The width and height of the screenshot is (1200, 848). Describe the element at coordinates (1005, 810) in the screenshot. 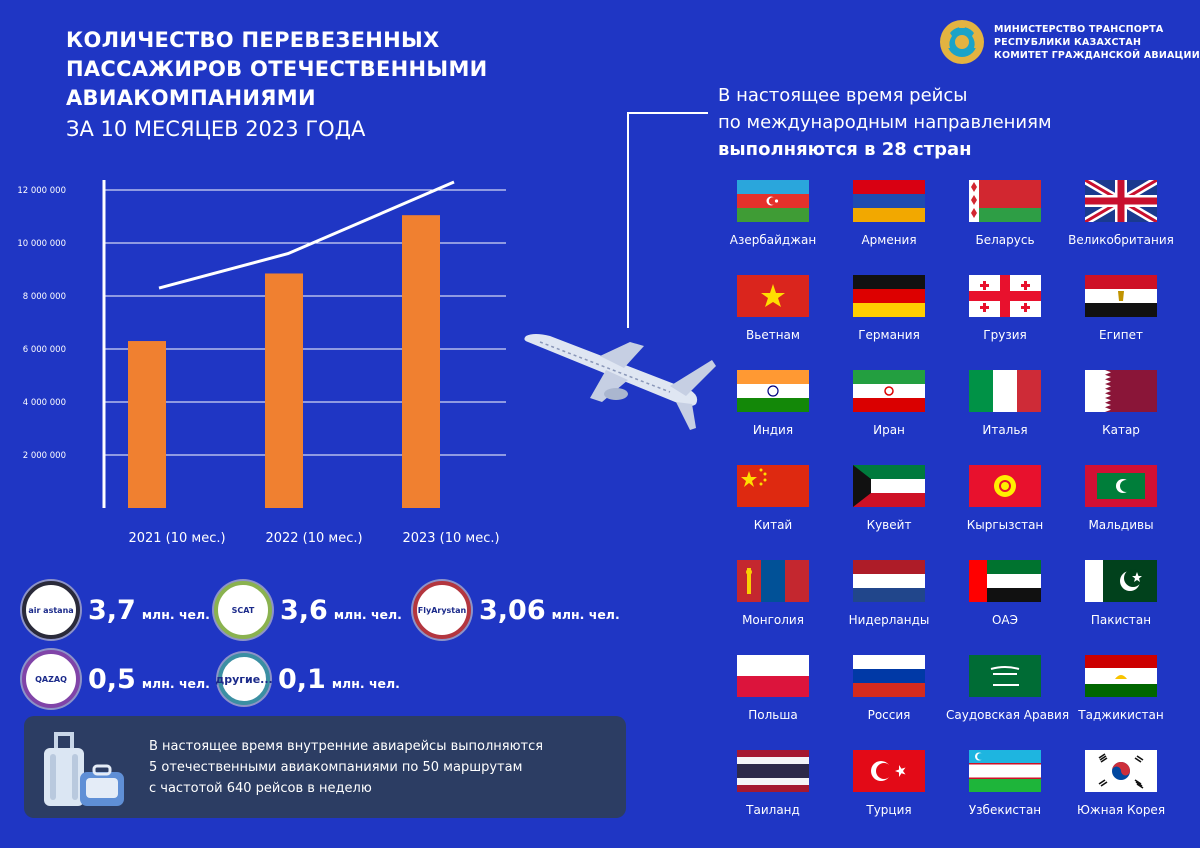

I see `country-name: Узбекистан` at that location.